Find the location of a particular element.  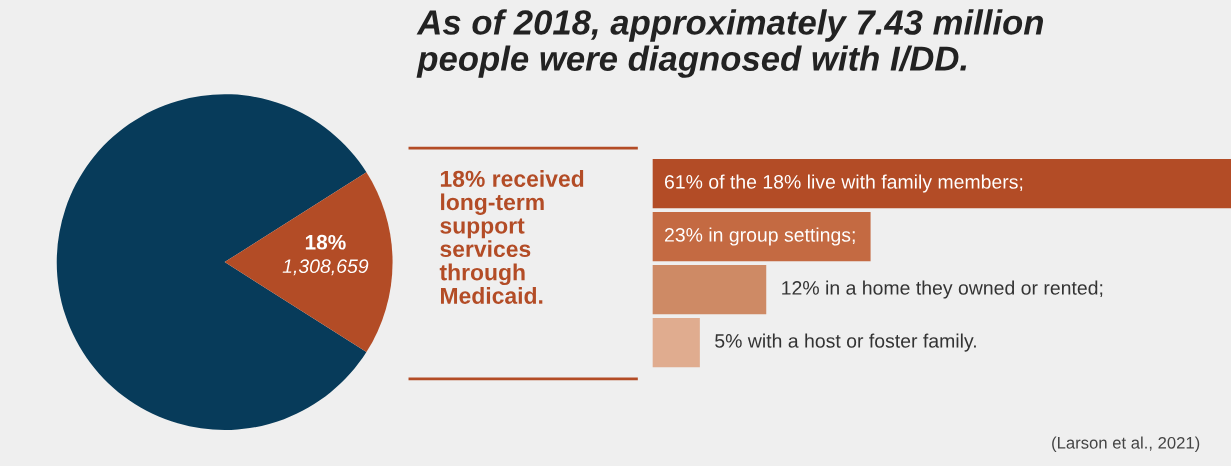

data-label: 18% 1,308,659 is located at coordinates (325, 255).